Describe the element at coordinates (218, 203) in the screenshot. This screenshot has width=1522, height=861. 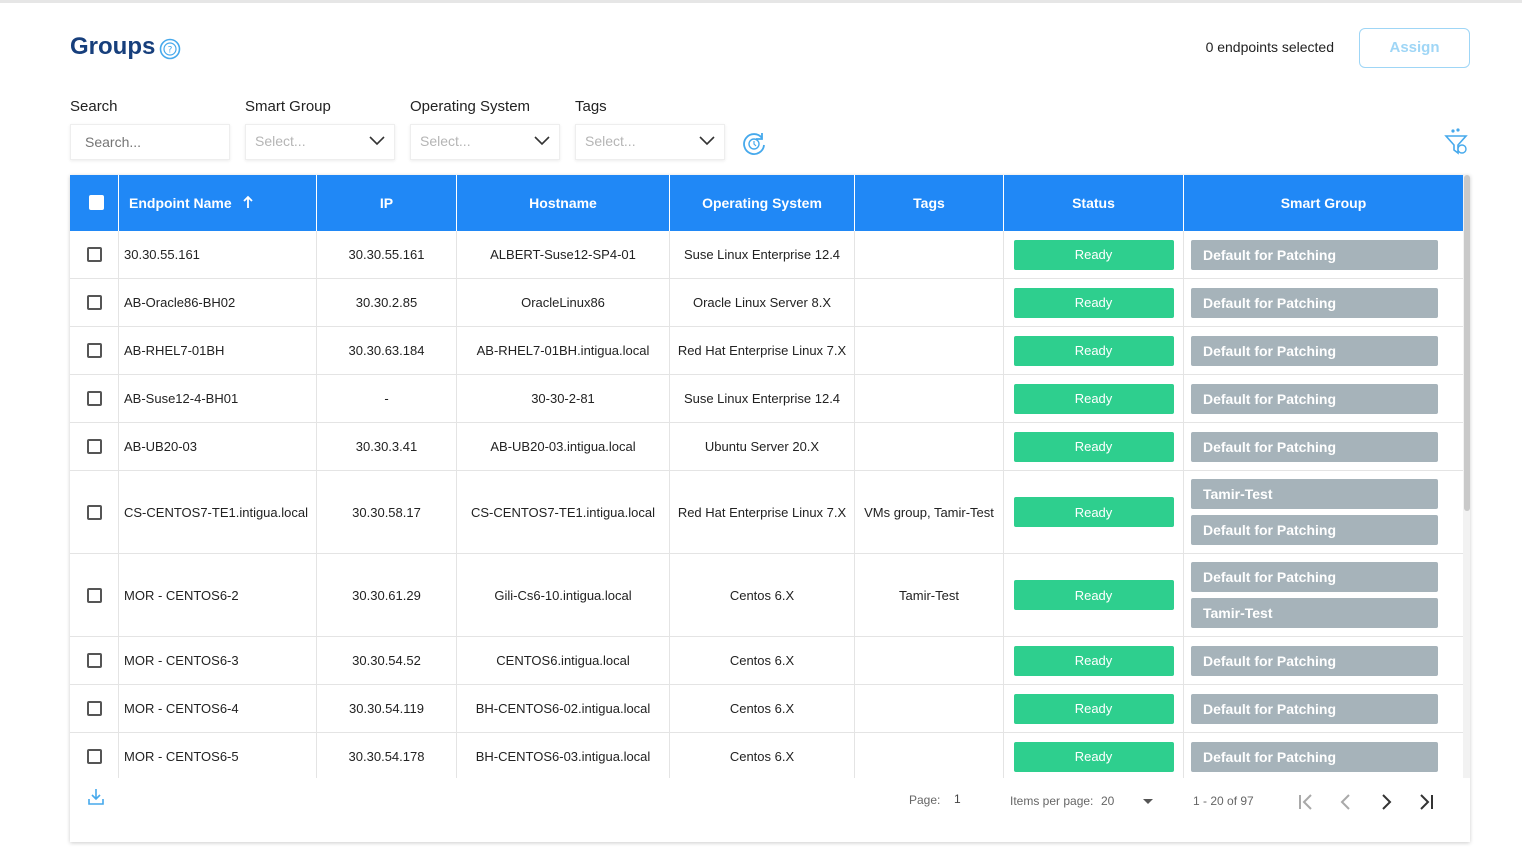
I see `col-endpoint-name: Endpoint Name` at that location.